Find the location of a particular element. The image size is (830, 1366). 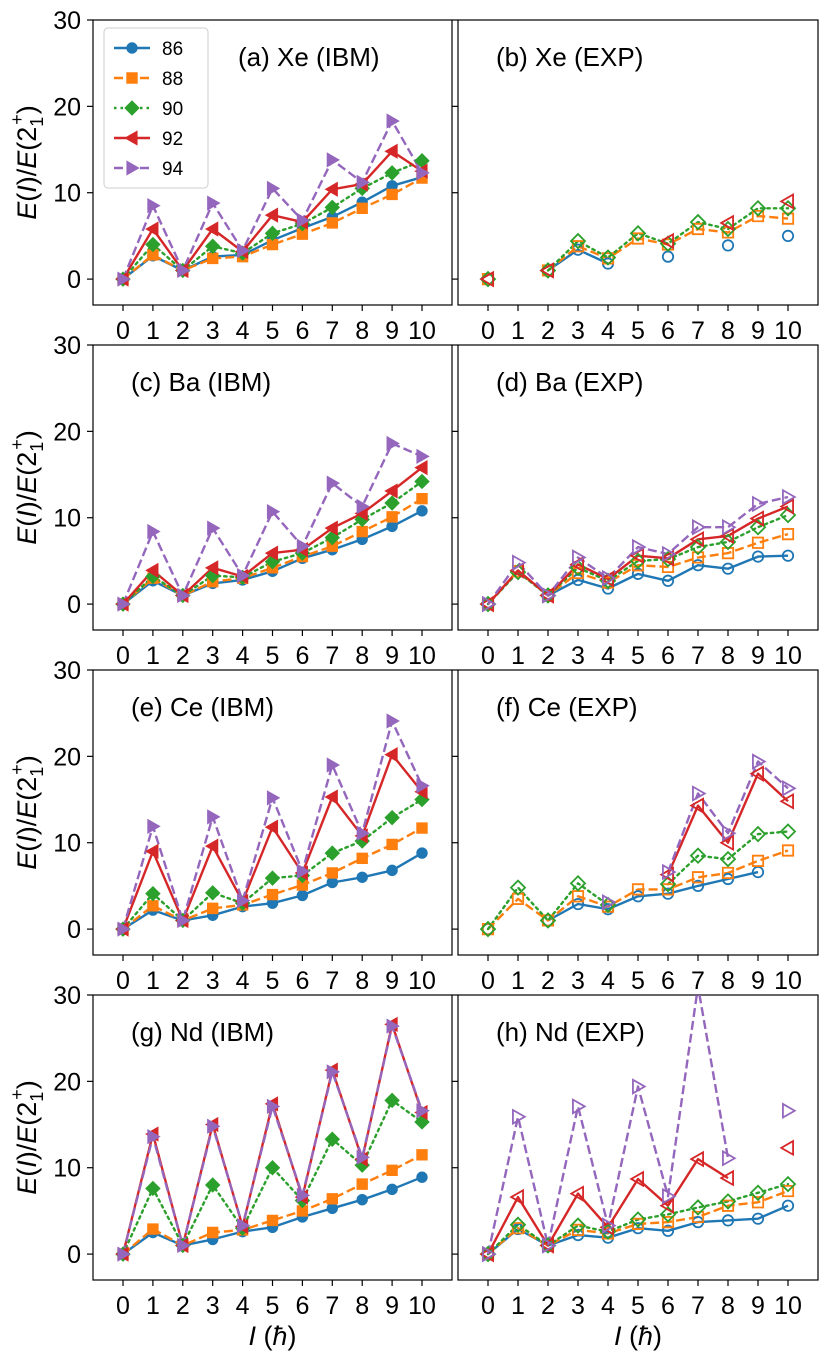

x-tick-label: 3 is located at coordinates (213, 331).